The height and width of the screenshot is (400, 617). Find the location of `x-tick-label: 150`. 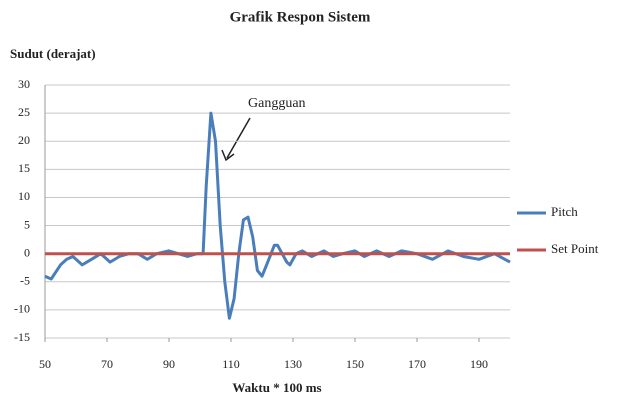

x-tick-label: 150 is located at coordinates (355, 364).